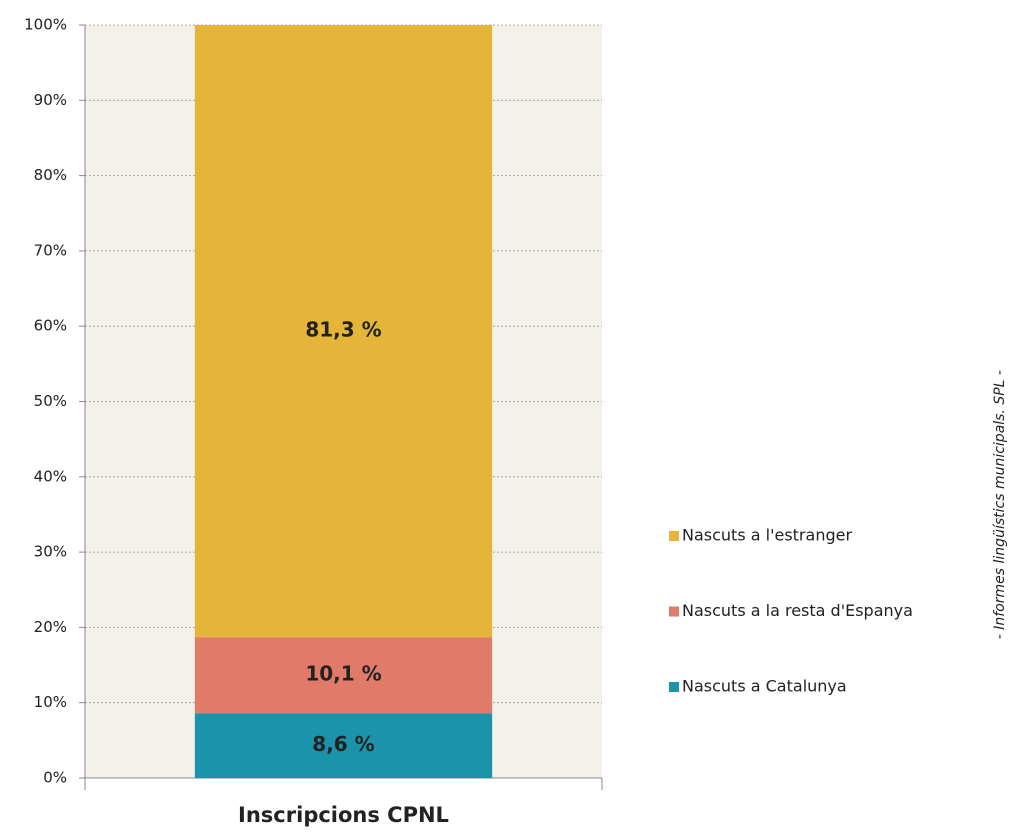  I want to click on y-tick-label: 20%, so click(50, 627).